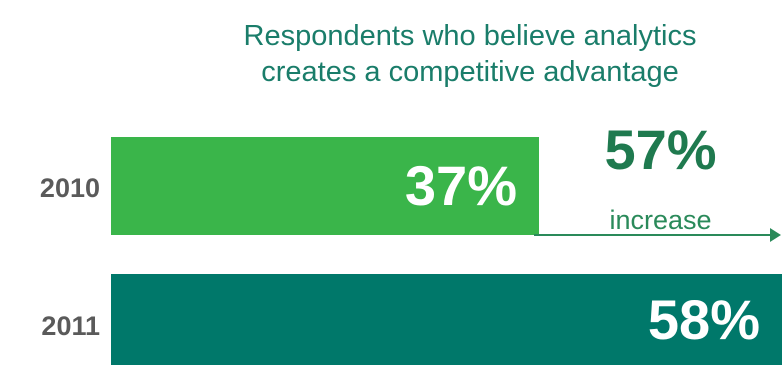 This screenshot has height=365, width=782. What do you see at coordinates (775, 235) in the screenshot?
I see `increase-arrow-head` at bounding box center [775, 235].